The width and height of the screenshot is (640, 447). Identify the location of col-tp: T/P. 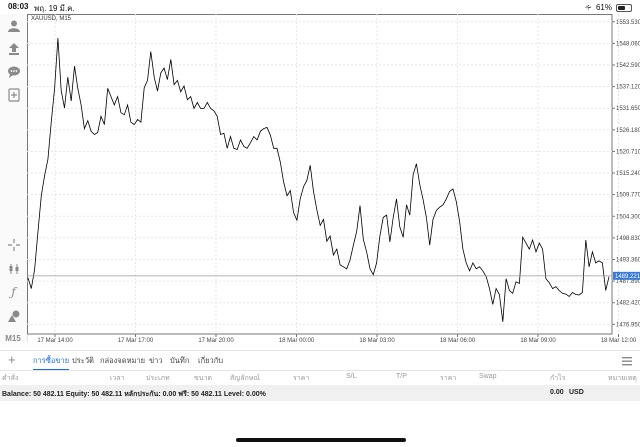
(401, 376).